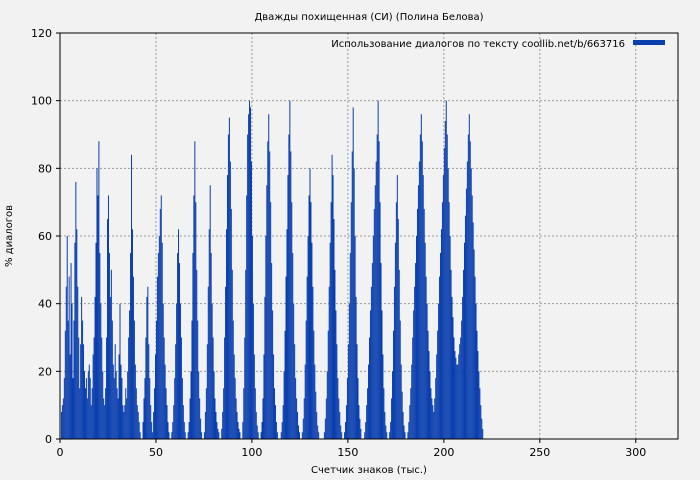 The width and height of the screenshot is (700, 480). What do you see at coordinates (48, 439) in the screenshot?
I see `y-tick-label: 0` at bounding box center [48, 439].